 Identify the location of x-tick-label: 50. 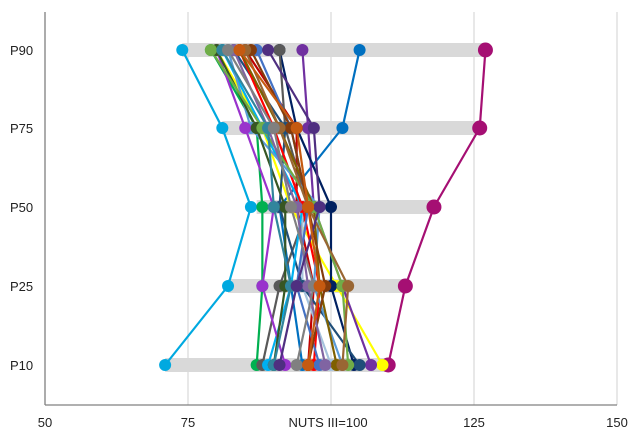
(45, 422).